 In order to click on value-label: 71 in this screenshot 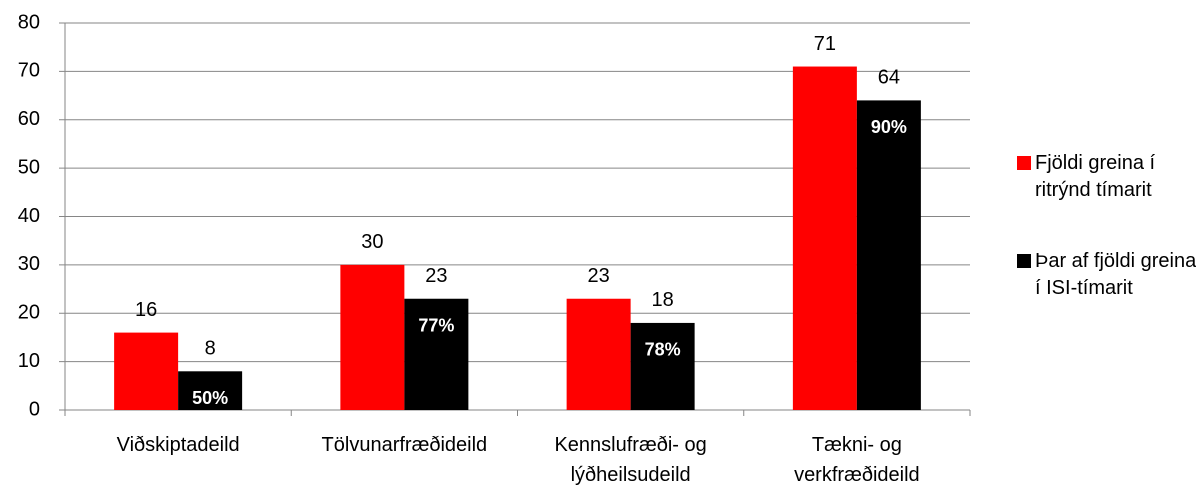, I will do `click(825, 44)`.